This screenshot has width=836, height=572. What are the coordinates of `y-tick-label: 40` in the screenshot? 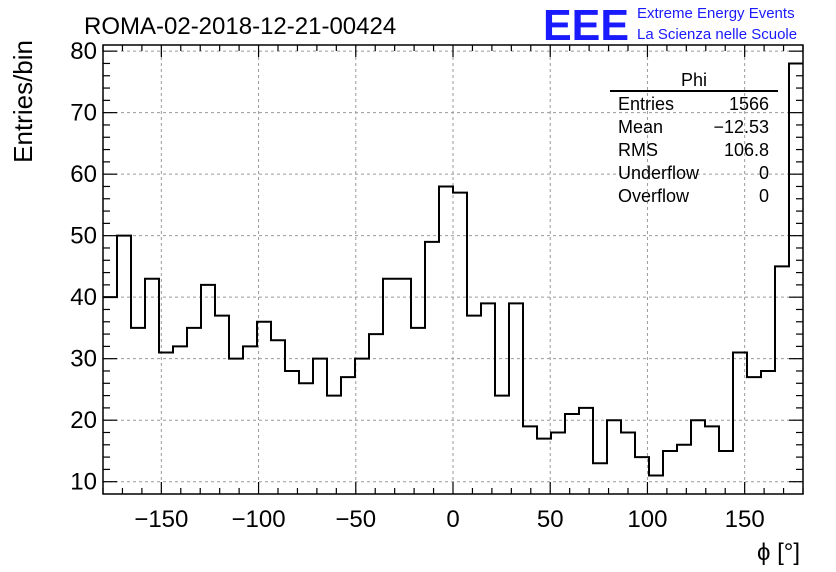 It's located at (83, 297).